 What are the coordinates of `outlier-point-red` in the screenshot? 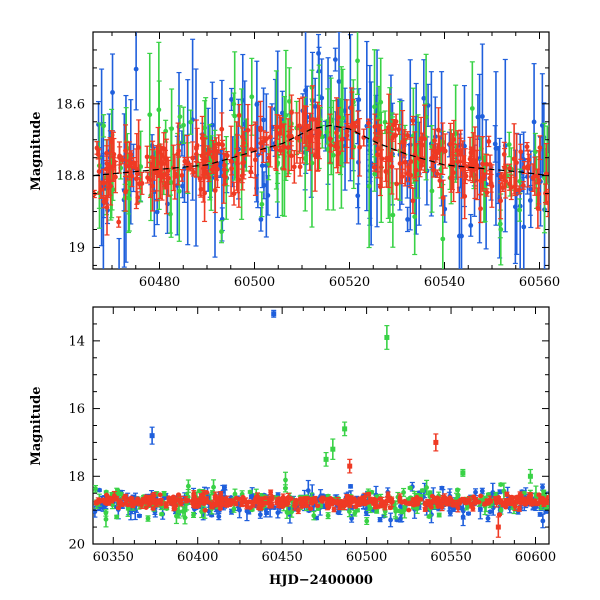 It's located at (436, 442).